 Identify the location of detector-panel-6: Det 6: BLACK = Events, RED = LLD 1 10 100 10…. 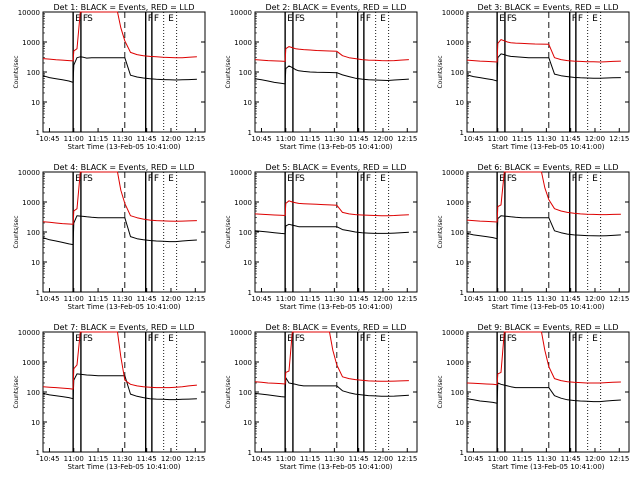
(533, 237).